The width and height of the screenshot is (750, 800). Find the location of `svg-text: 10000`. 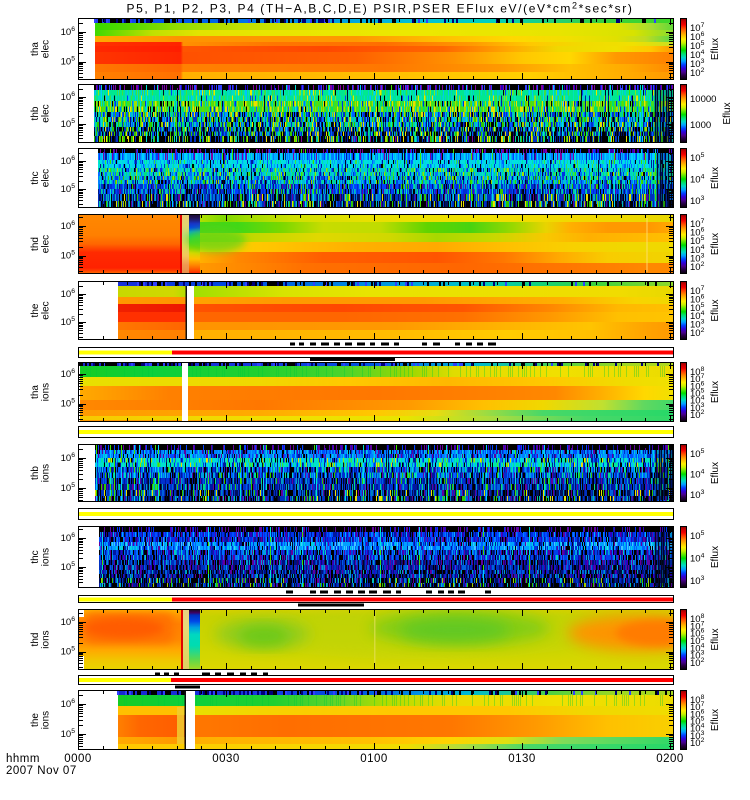

svg-text: 10000 is located at coordinates (703, 99).